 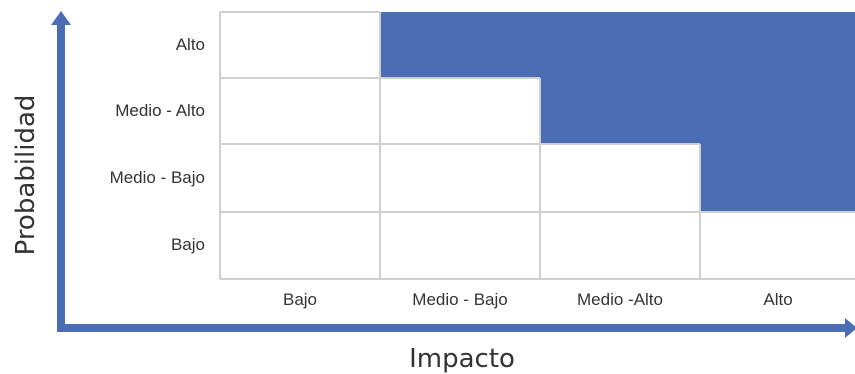 What do you see at coordinates (61, 18) in the screenshot?
I see `y-axis-arrow-icon` at bounding box center [61, 18].